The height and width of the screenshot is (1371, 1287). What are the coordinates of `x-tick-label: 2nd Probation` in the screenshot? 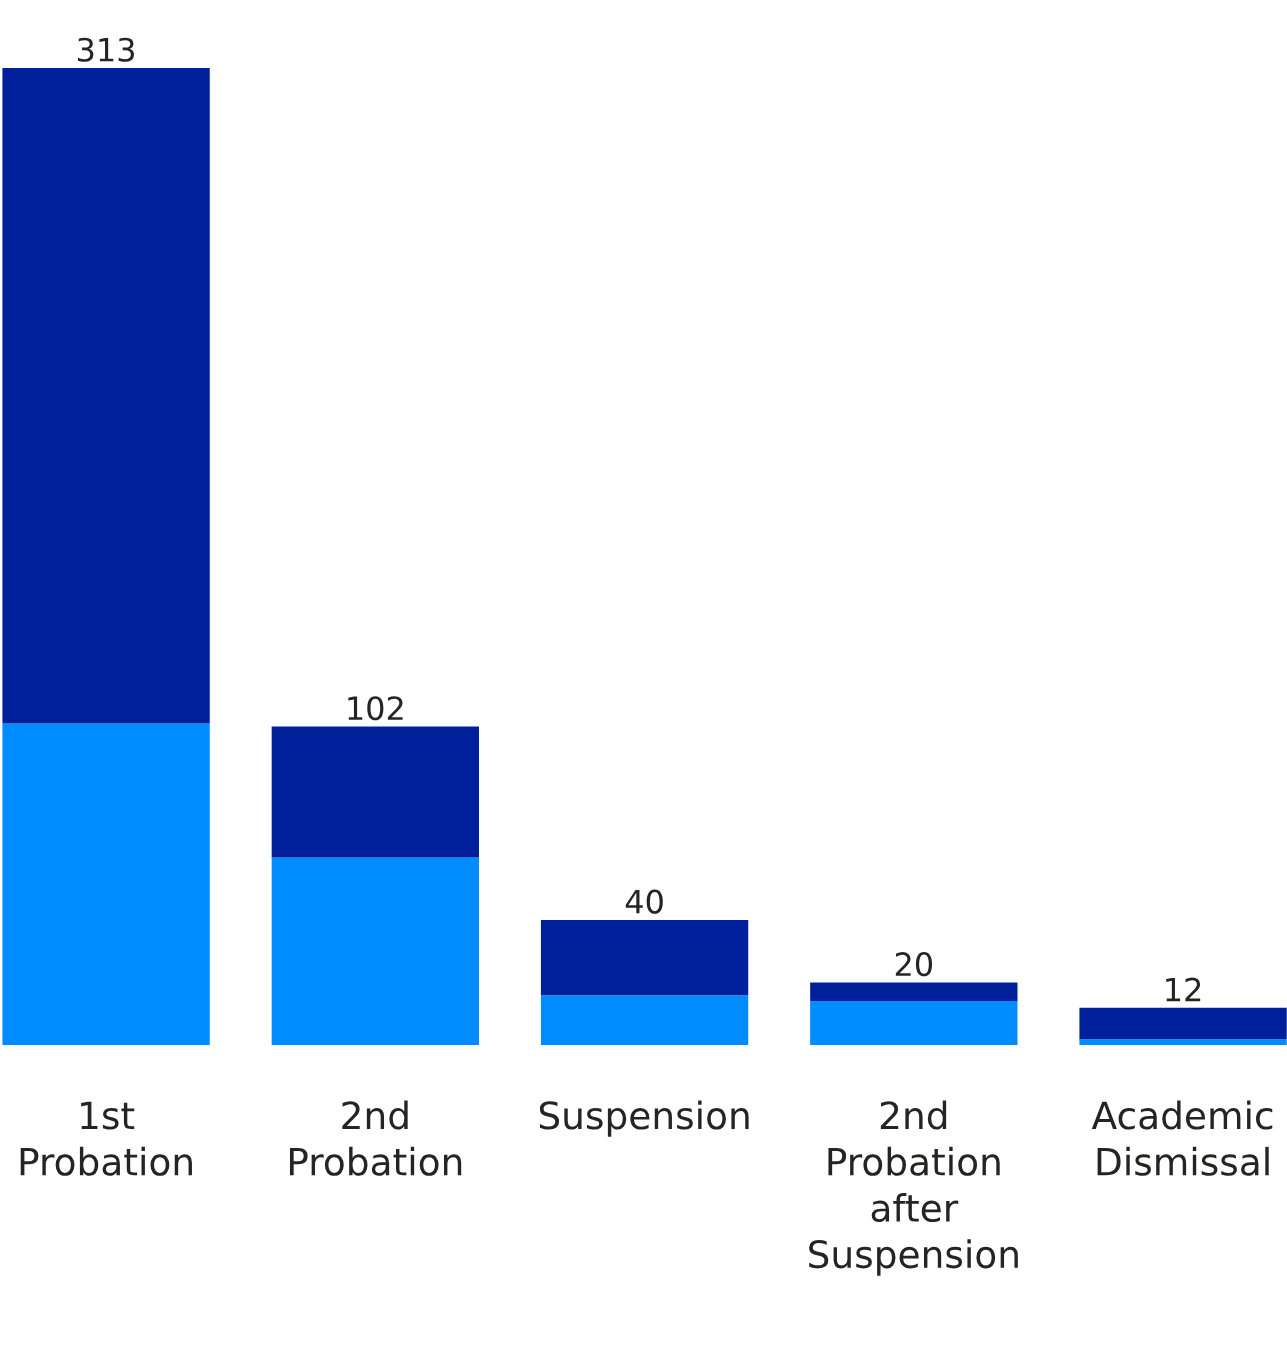 It's located at (375, 1138).